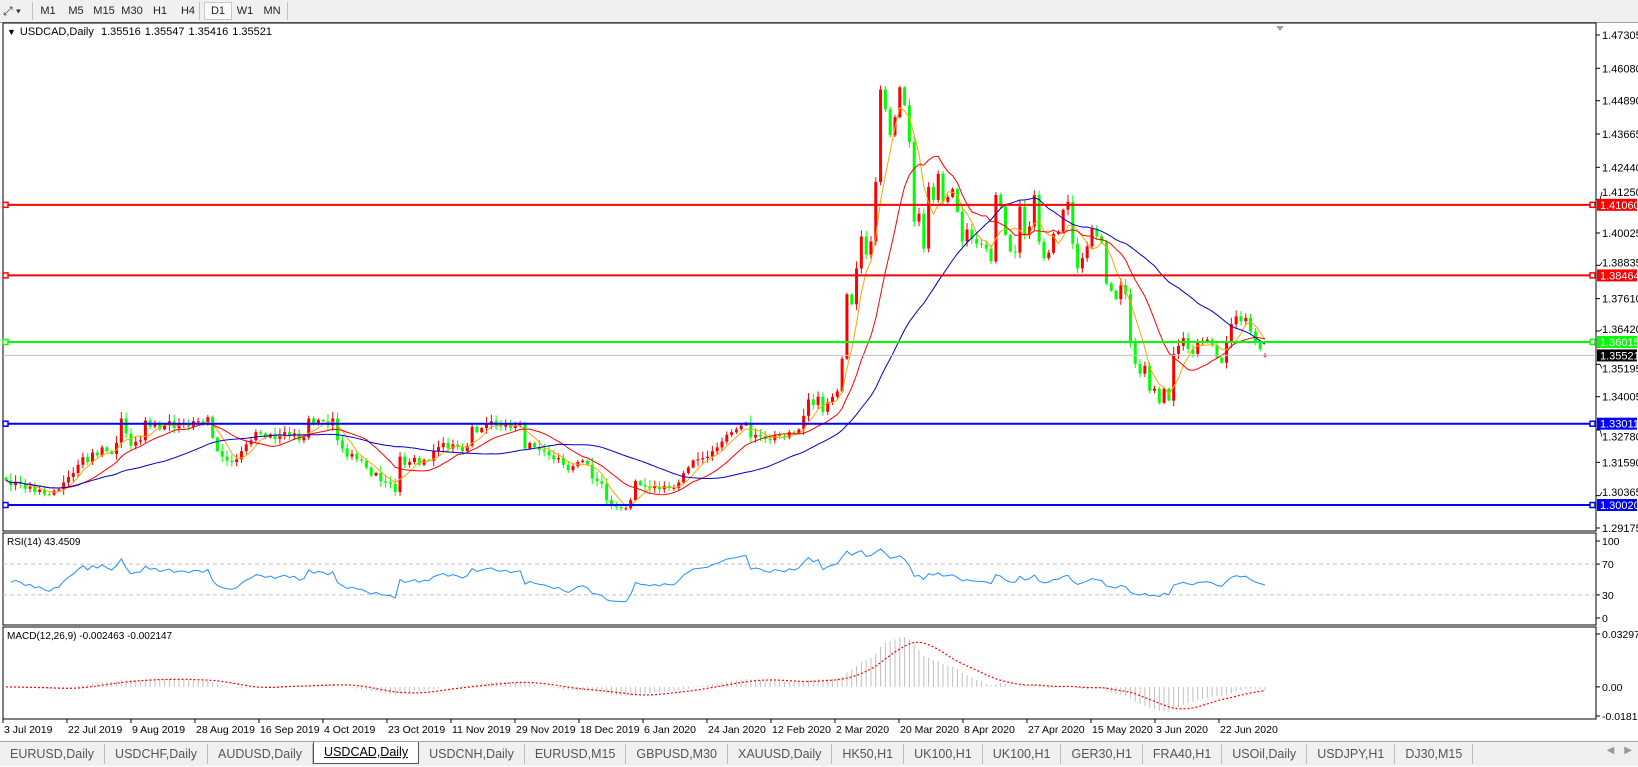  What do you see at coordinates (366, 753) in the screenshot?
I see `chart-tab: USDCAD,Daily` at bounding box center [366, 753].